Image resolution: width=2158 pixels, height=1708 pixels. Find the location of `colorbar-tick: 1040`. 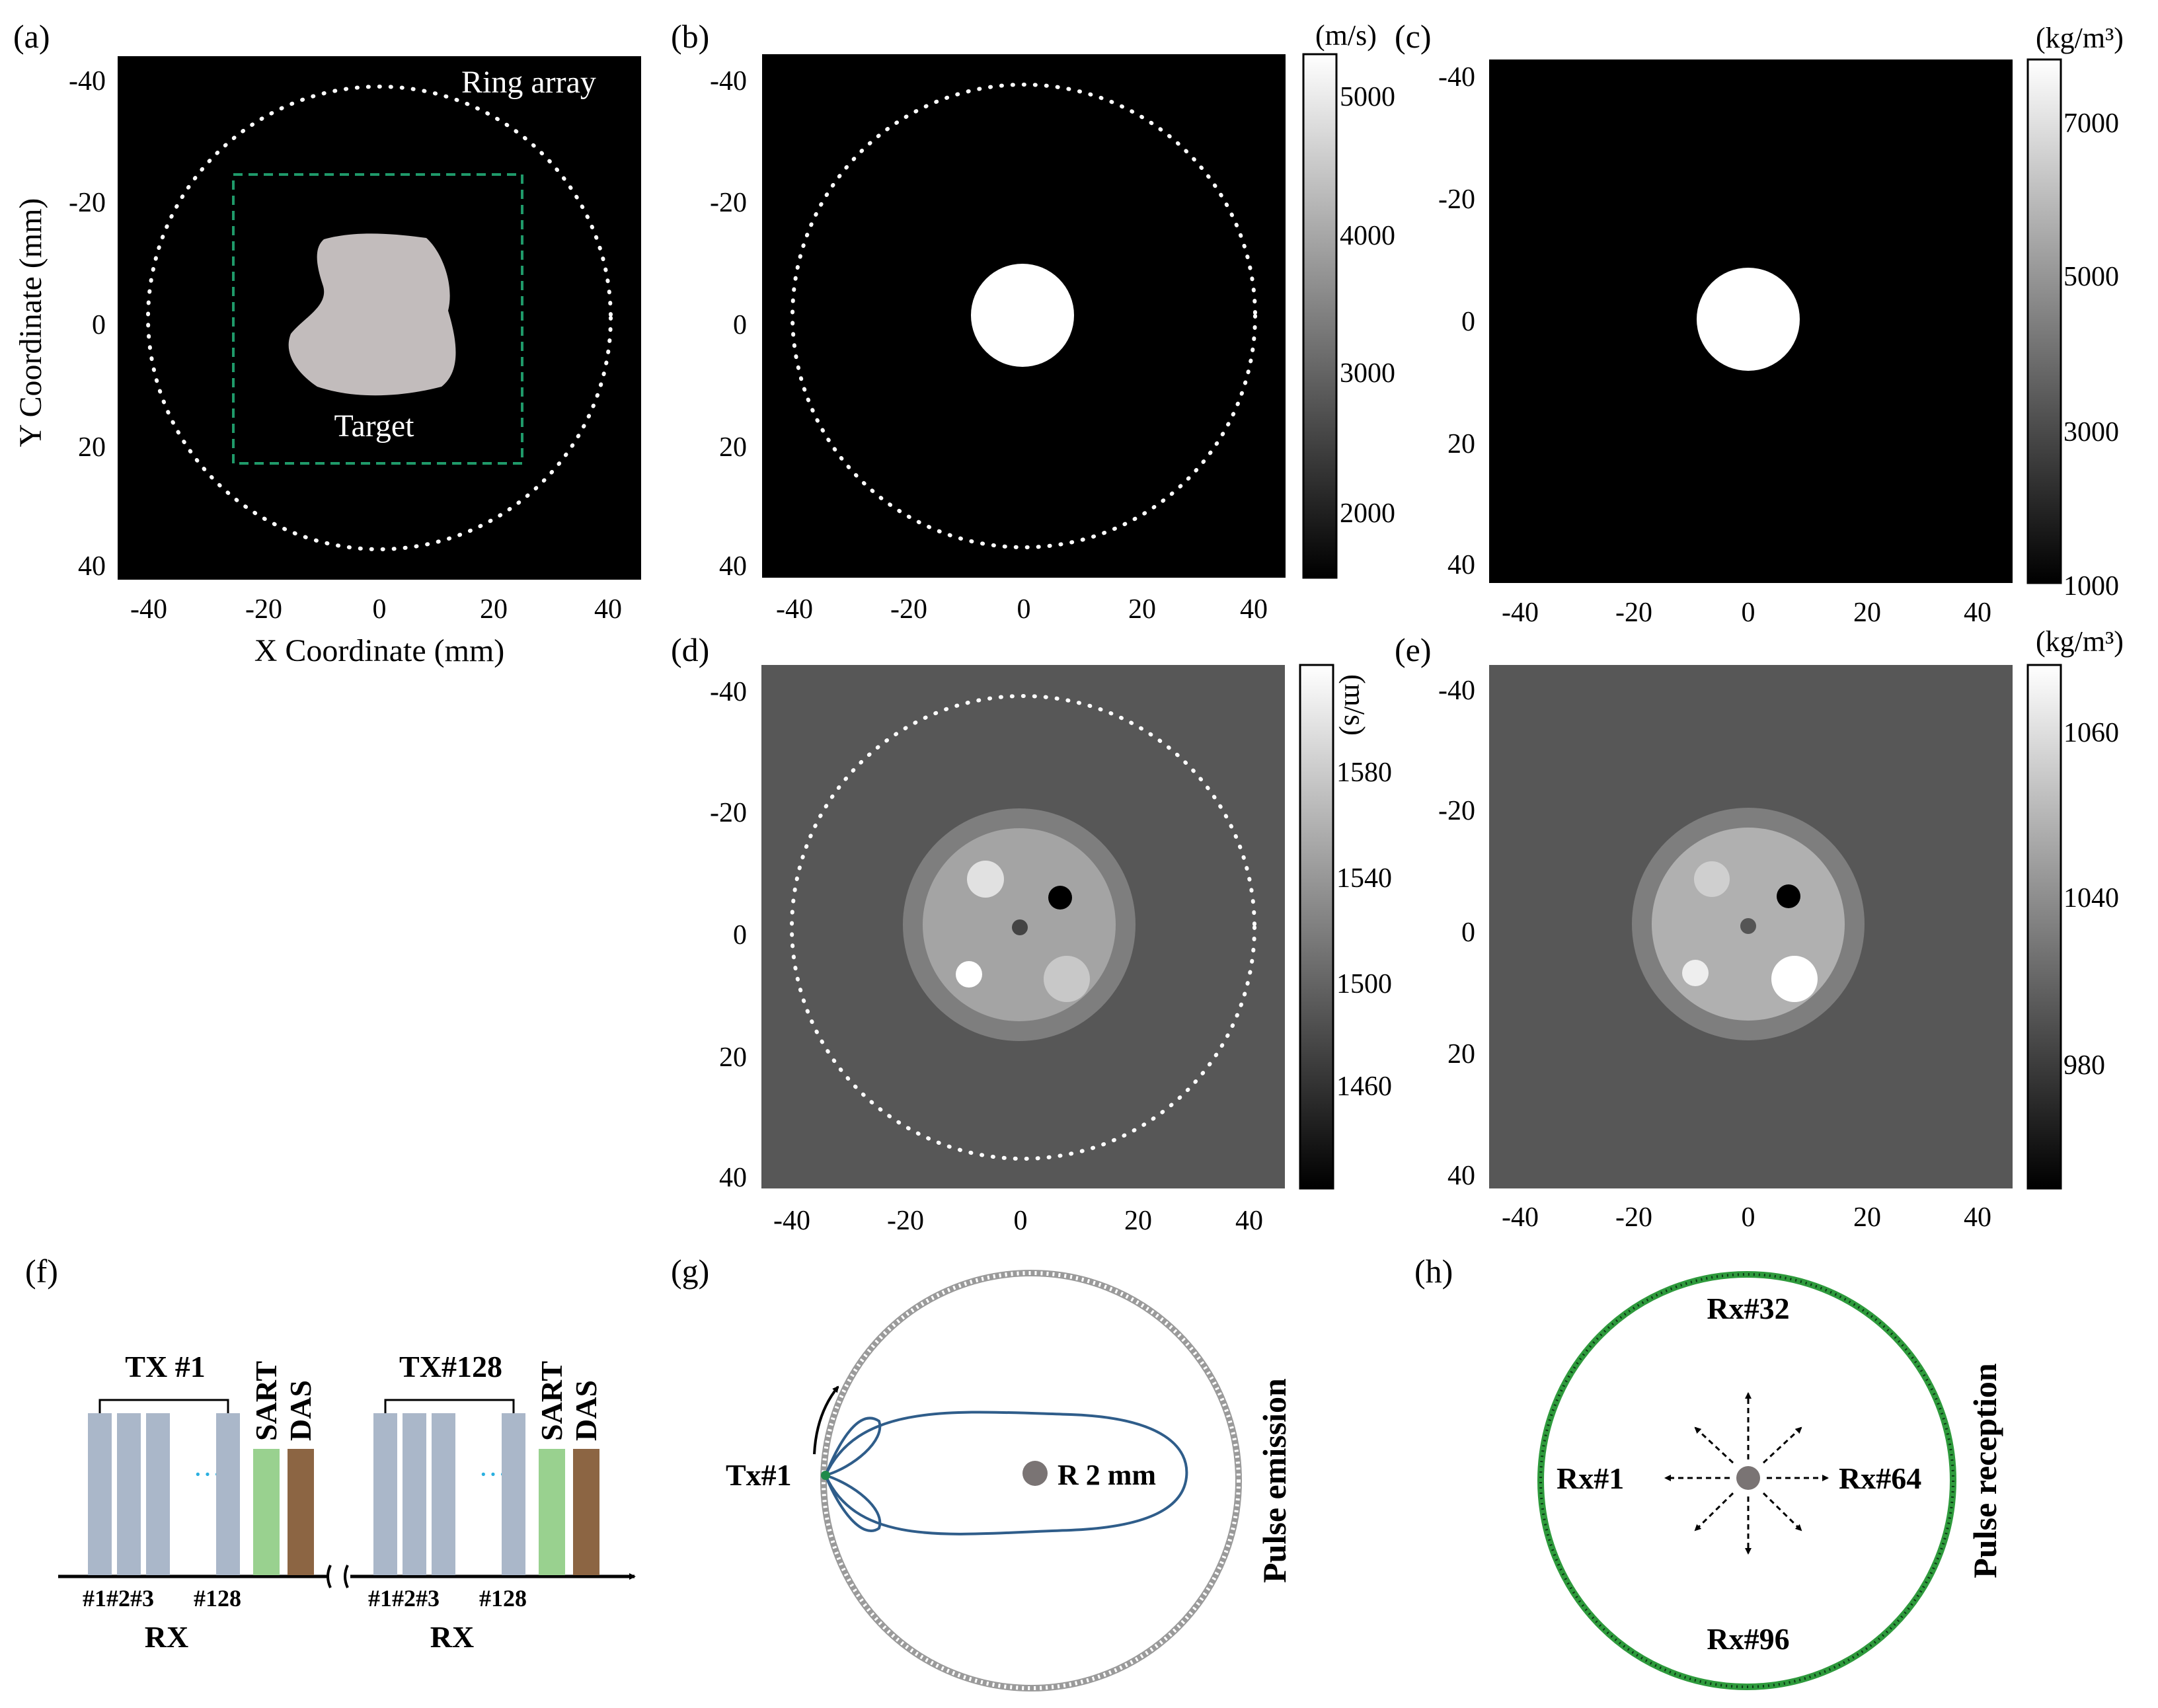

colorbar-tick: 1040 is located at coordinates (2091, 898).